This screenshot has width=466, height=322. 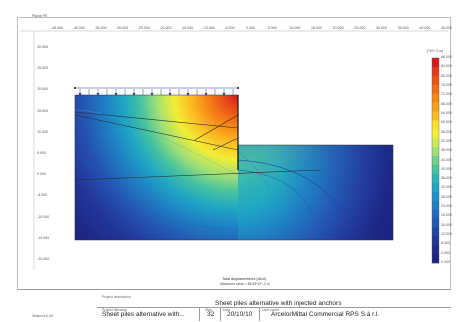 What do you see at coordinates (208, 28) in the screenshot?
I see `top-axis-tick-label: -10.000` at bounding box center [208, 28].